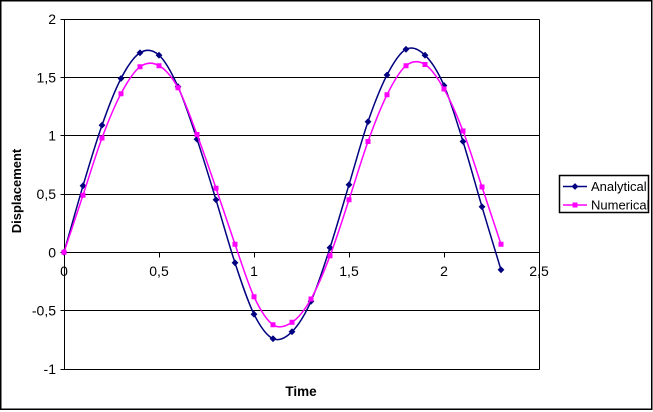 The width and height of the screenshot is (653, 412). I want to click on svg-text: -0,5, so click(44, 311).